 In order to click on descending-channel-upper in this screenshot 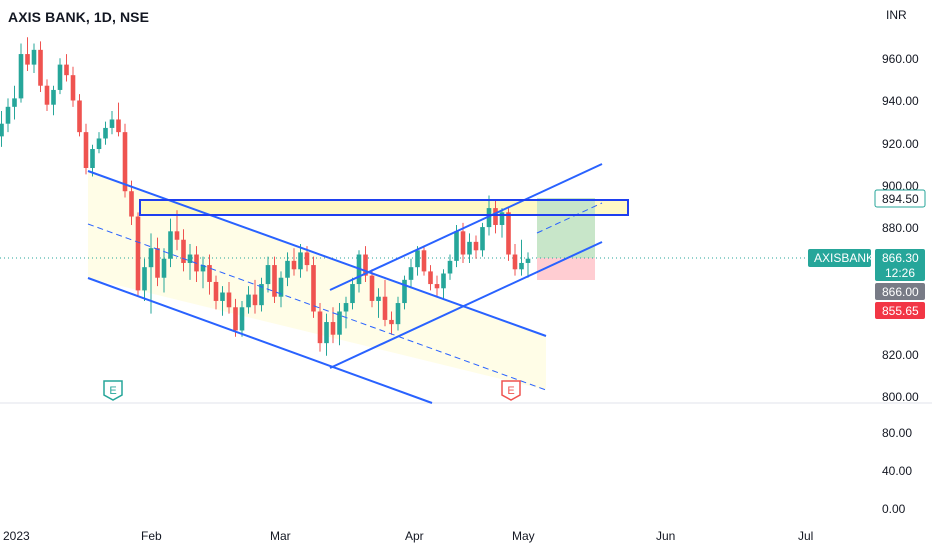, I will do `click(317, 253)`.